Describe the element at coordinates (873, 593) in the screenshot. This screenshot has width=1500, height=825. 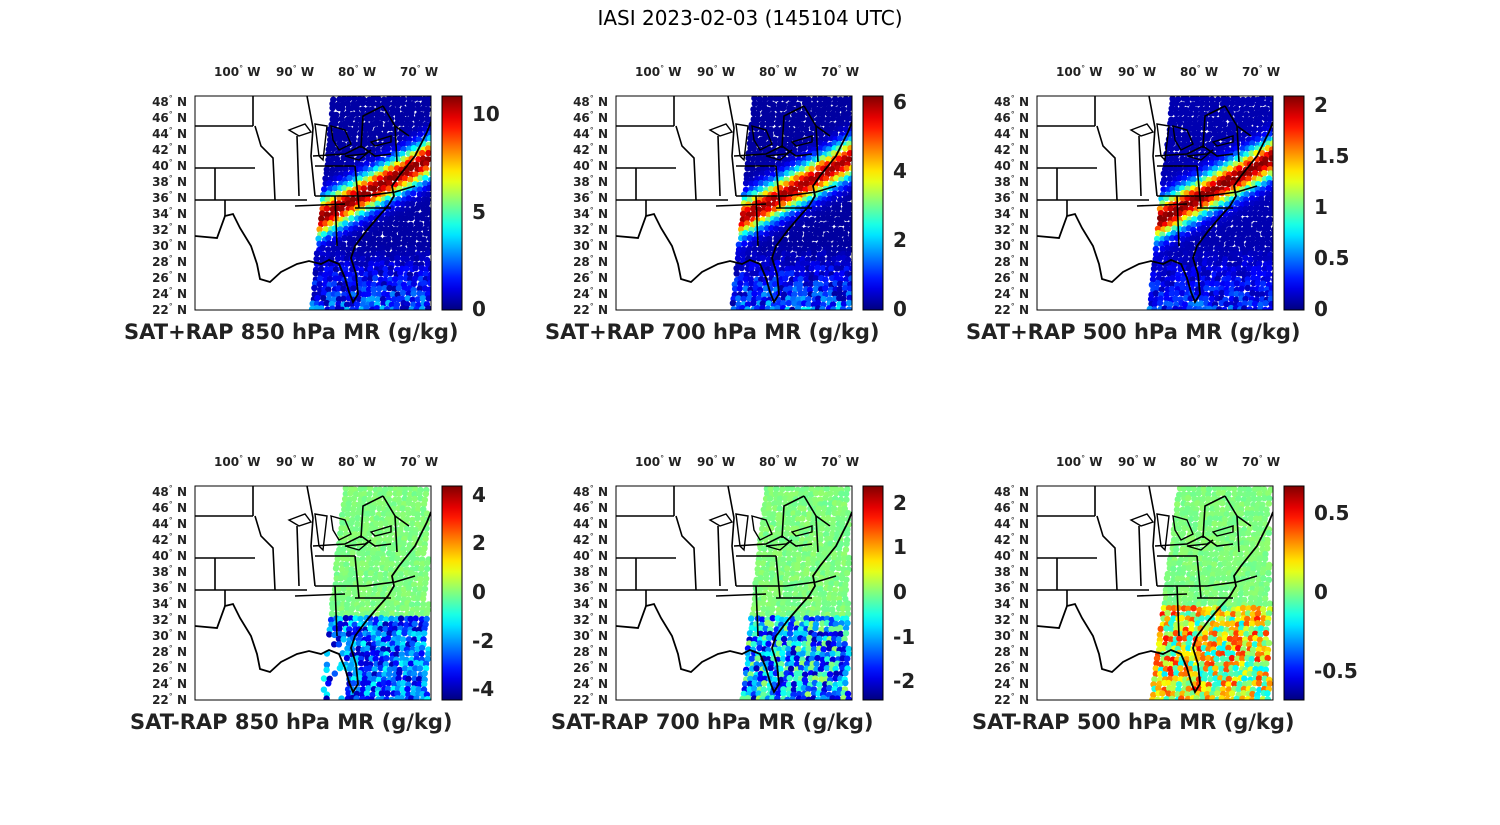
I see `colorbar` at that location.